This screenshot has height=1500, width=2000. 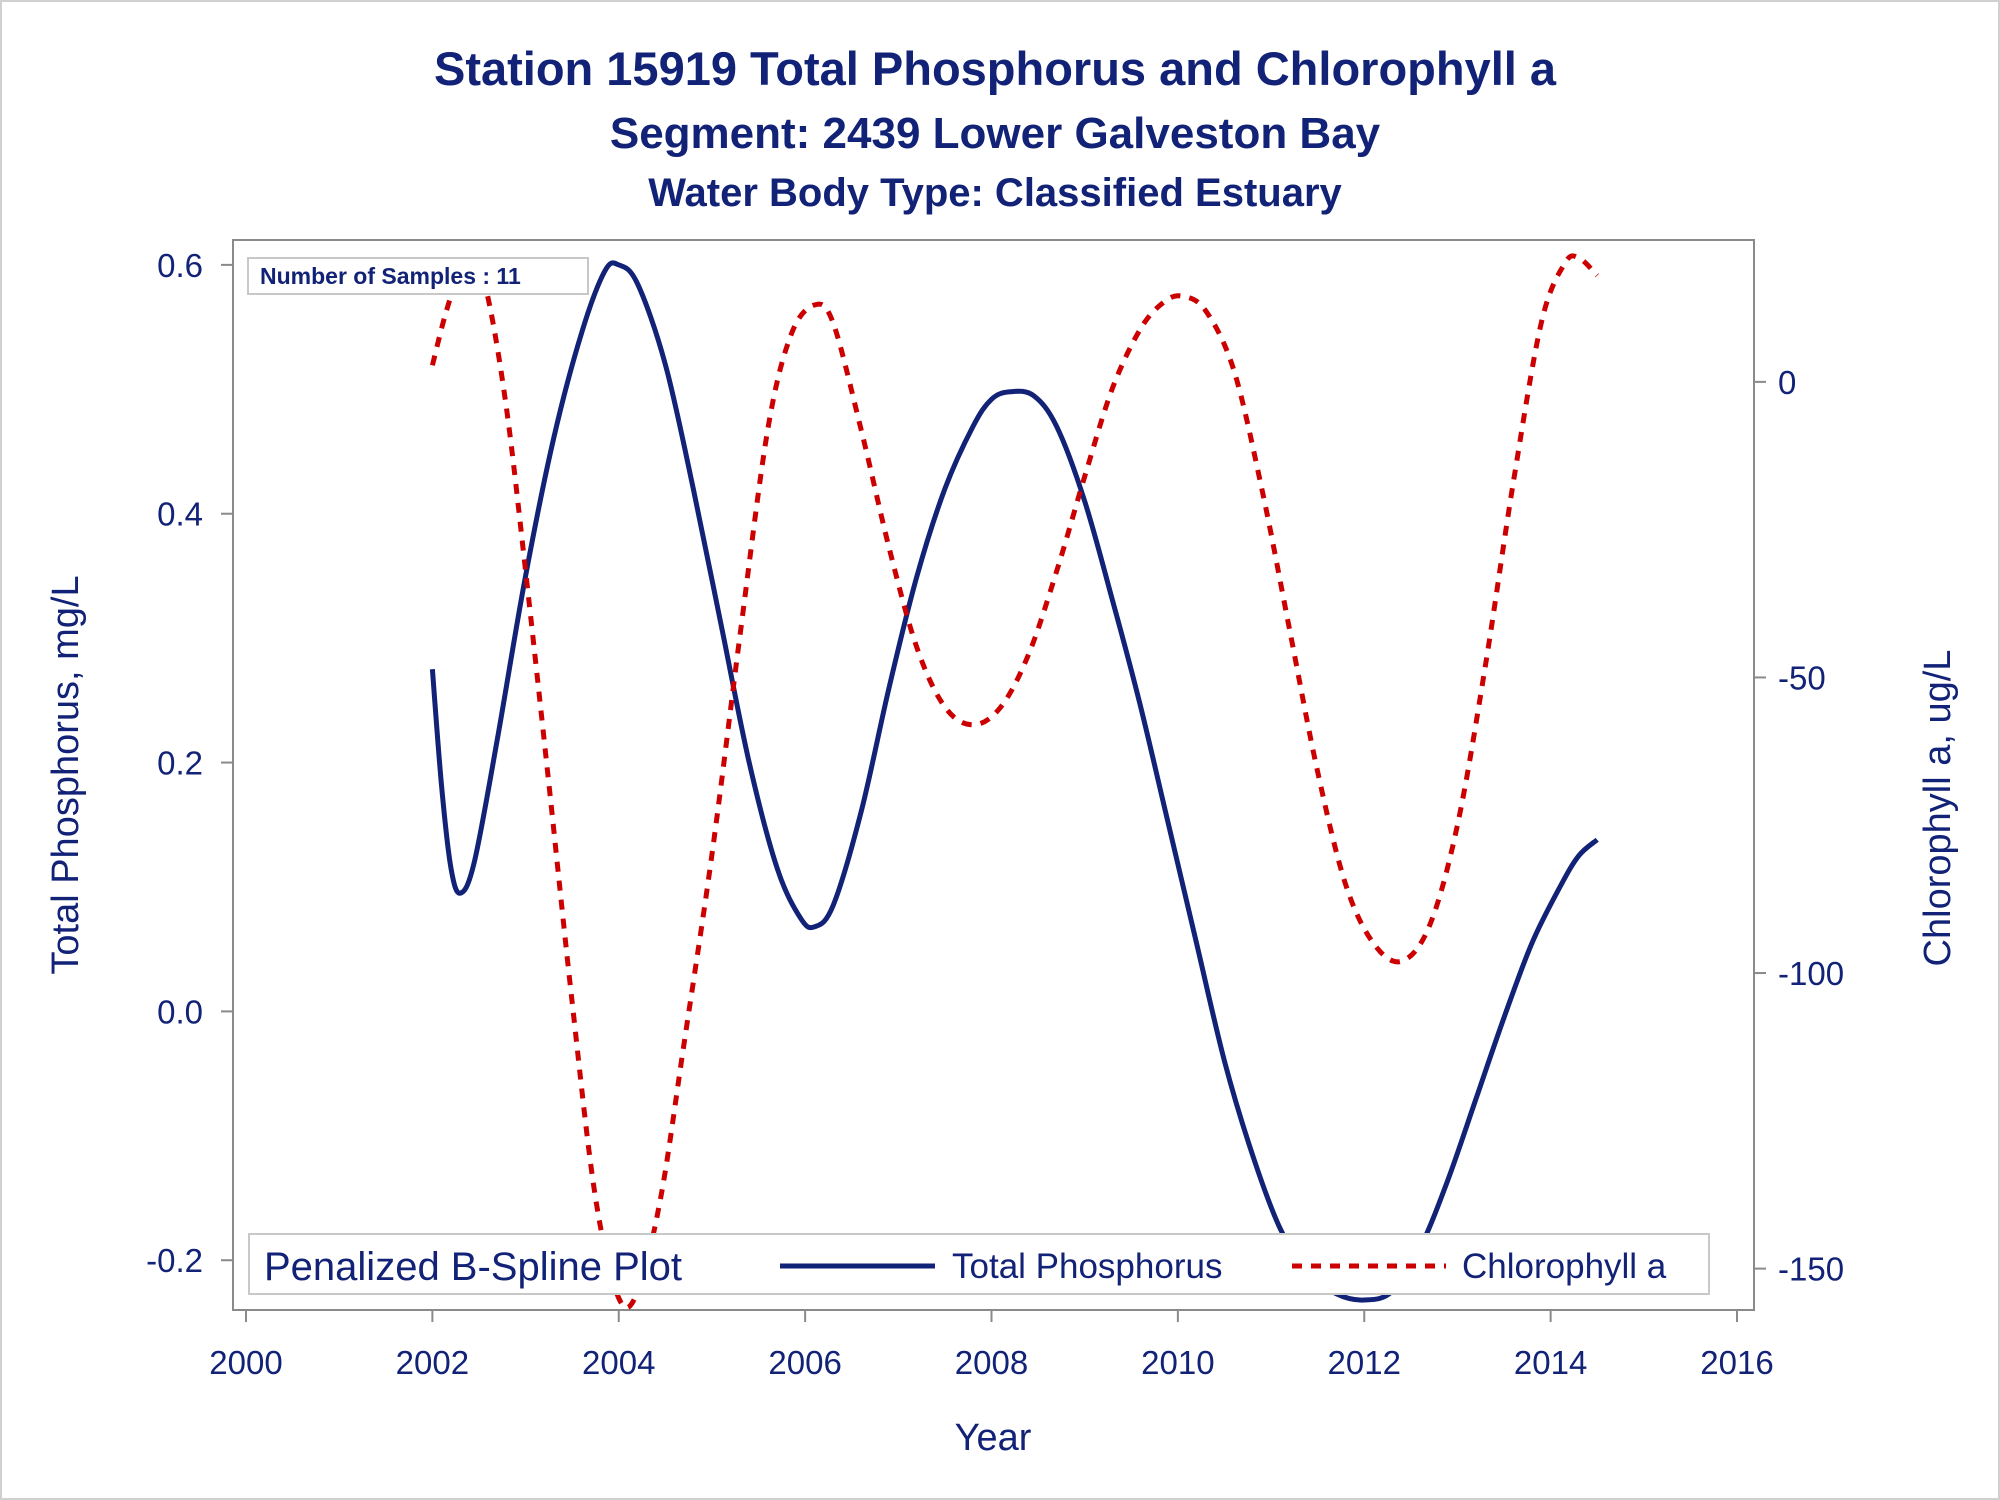 I want to click on legend-title: Penalized B-Spline Plot, so click(x=473, y=1267).